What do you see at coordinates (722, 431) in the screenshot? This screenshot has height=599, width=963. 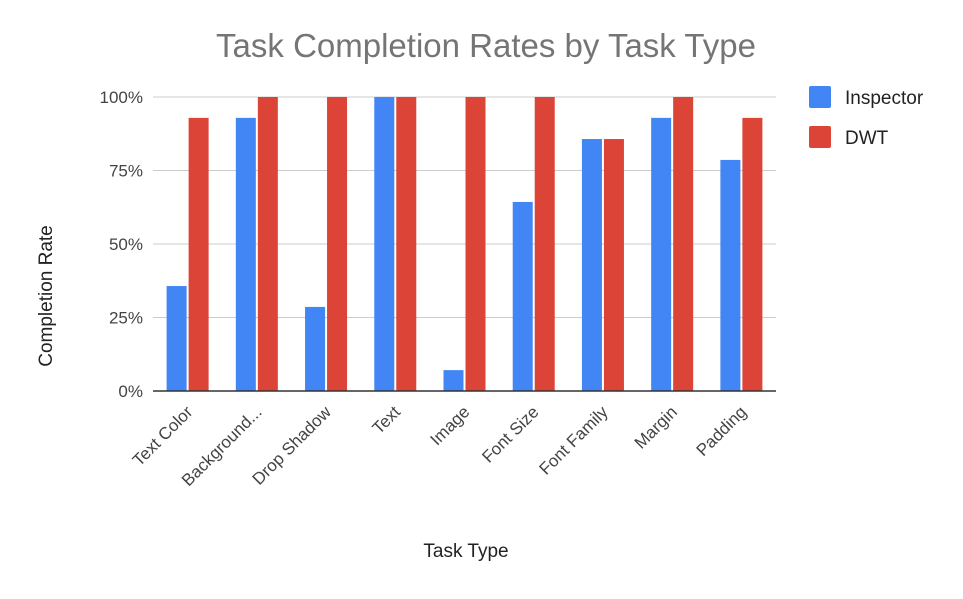 I see `x-tick-label: Padding` at bounding box center [722, 431].